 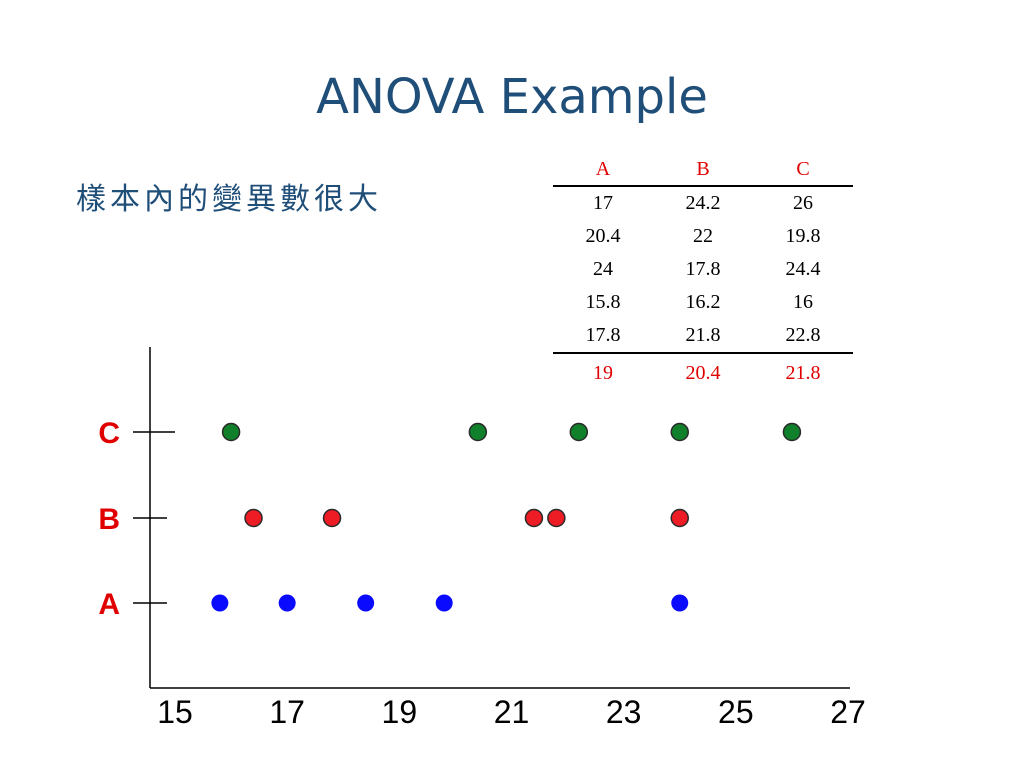 What do you see at coordinates (603, 372) in the screenshot?
I see `mean-cell: 19` at bounding box center [603, 372].